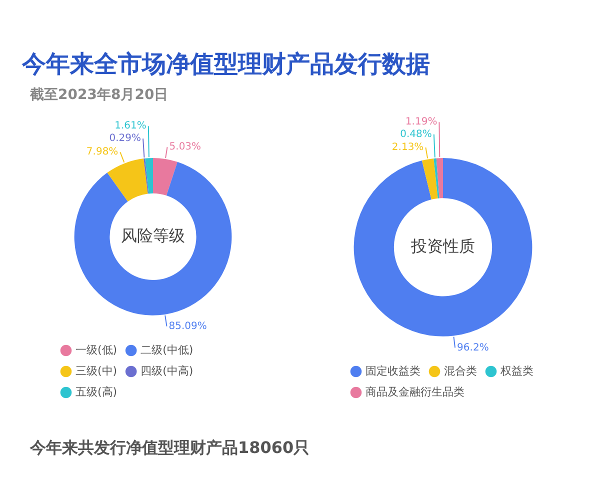  I want to click on legend-label: 商品及金融衍生品类, so click(415, 391).